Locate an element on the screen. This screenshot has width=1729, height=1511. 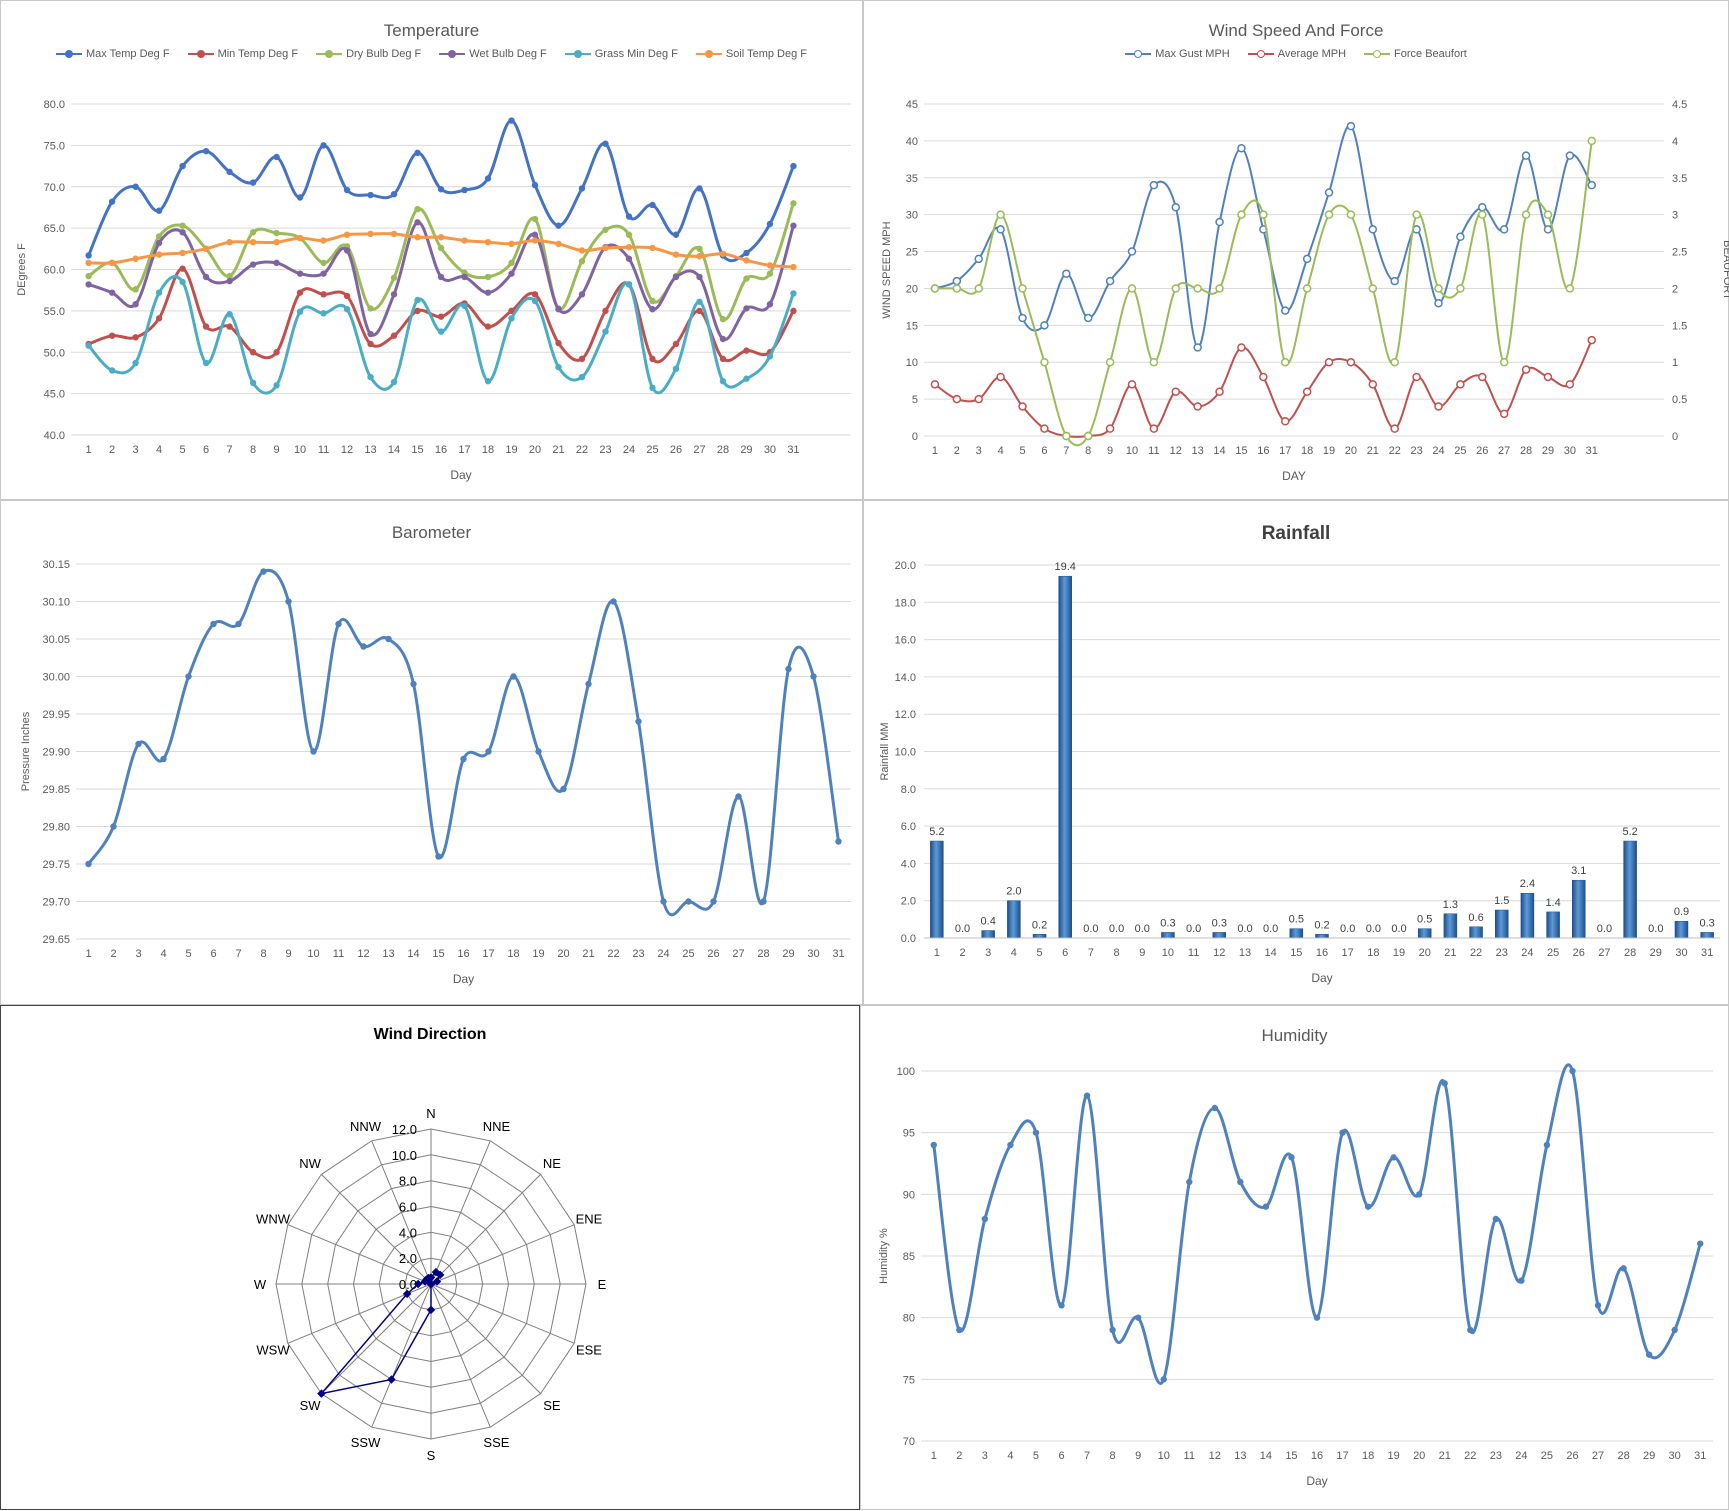
legend-item: Force Beaufort is located at coordinates (1415, 54).